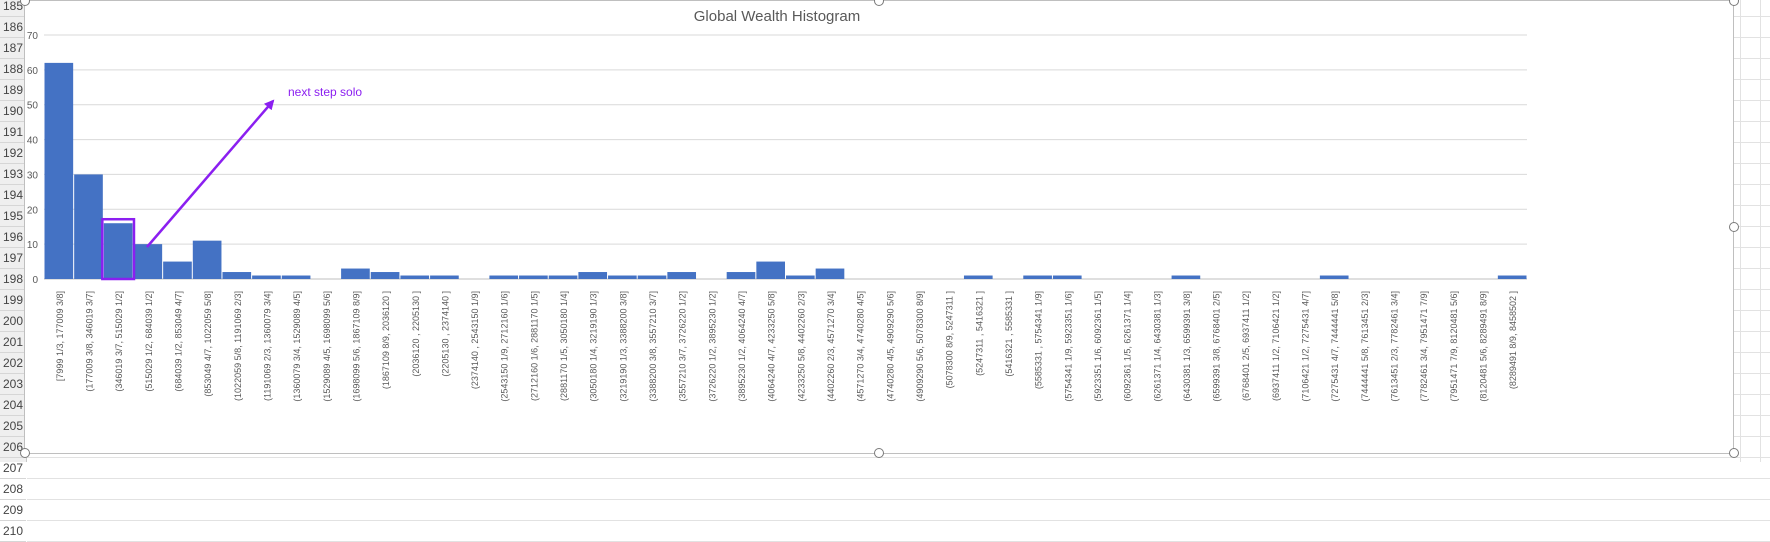 This screenshot has width=1770, height=542. What do you see at coordinates (416, 334) in the screenshot?
I see `x-tick-label: (2036120 , 2205130 ]` at bounding box center [416, 334].